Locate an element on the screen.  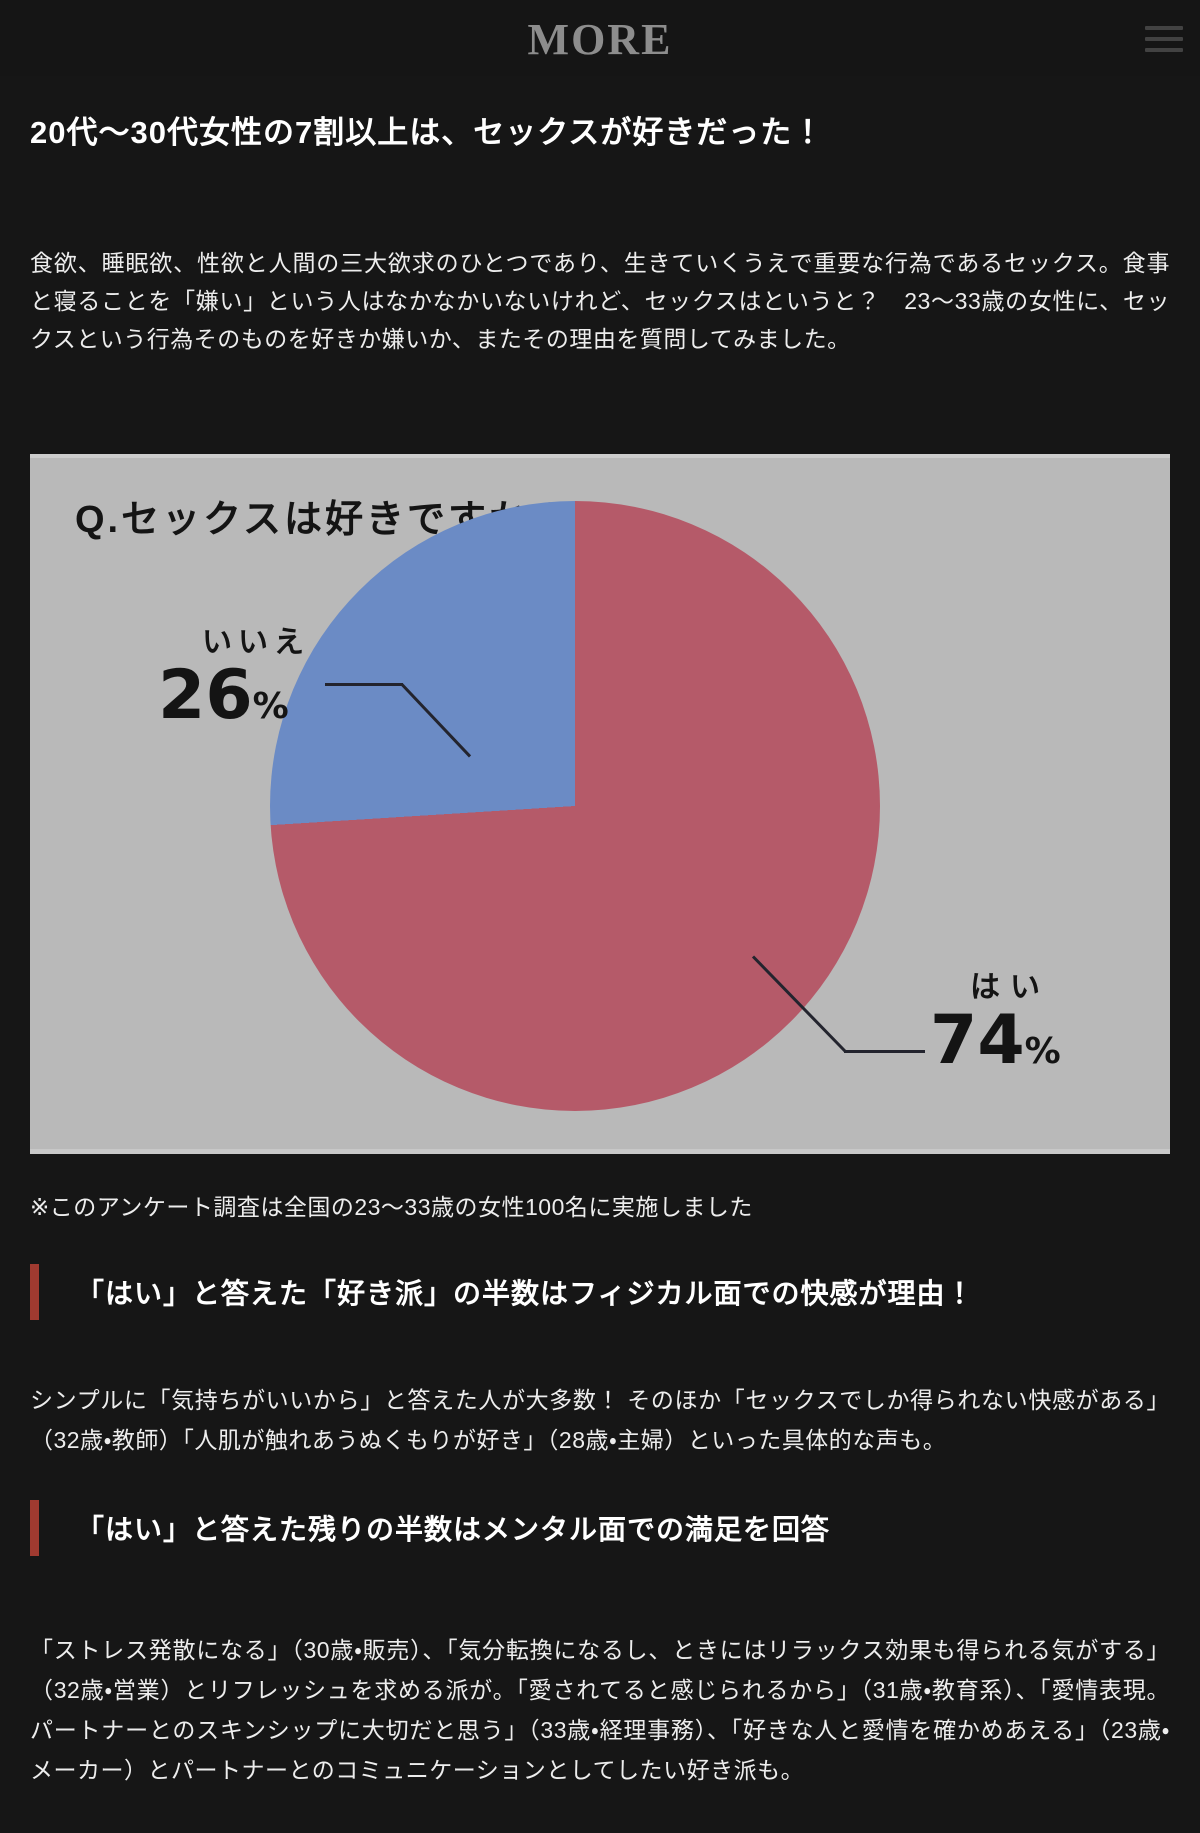
chart-note: ※このアンケート調査は全国の23～33歳の女性100名に実施しました is located at coordinates (391, 1206).